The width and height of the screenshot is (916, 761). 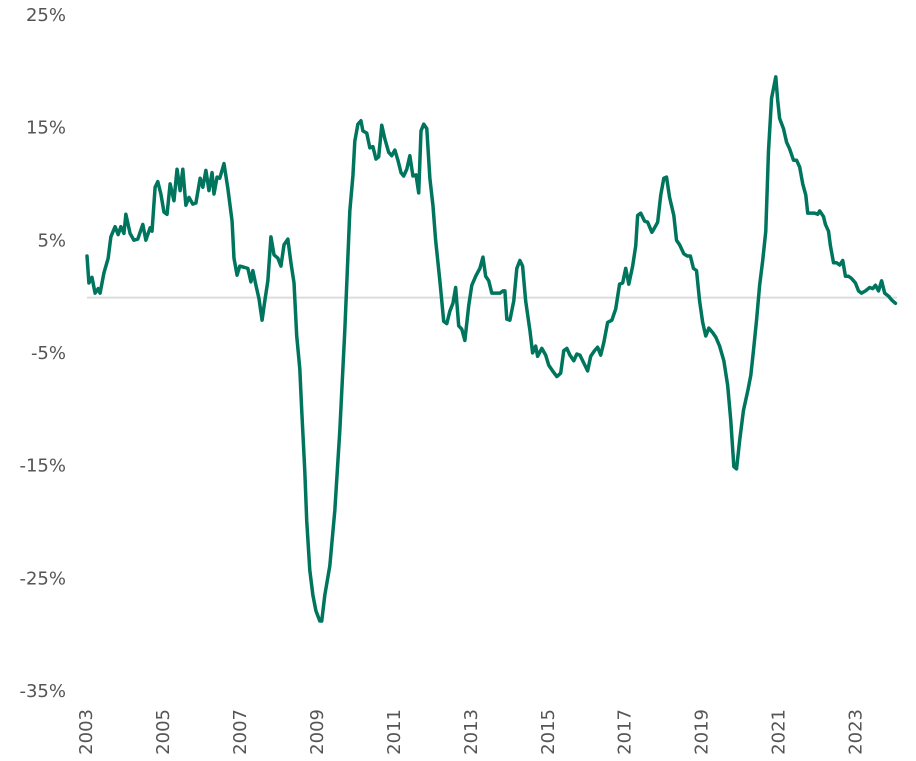 I want to click on y-tick-label: -5%, so click(x=48, y=353).